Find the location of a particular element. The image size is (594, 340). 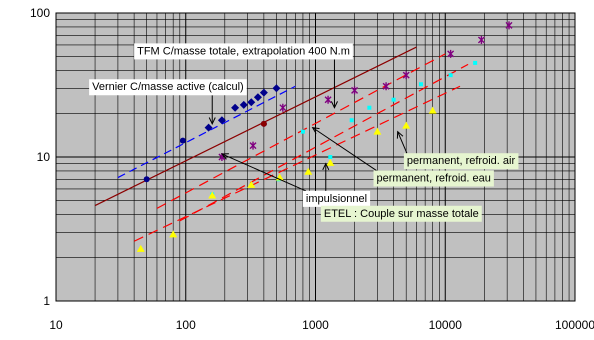

annotation-vernier-label: Vernier C/masse active (calcul) is located at coordinates (168, 87).